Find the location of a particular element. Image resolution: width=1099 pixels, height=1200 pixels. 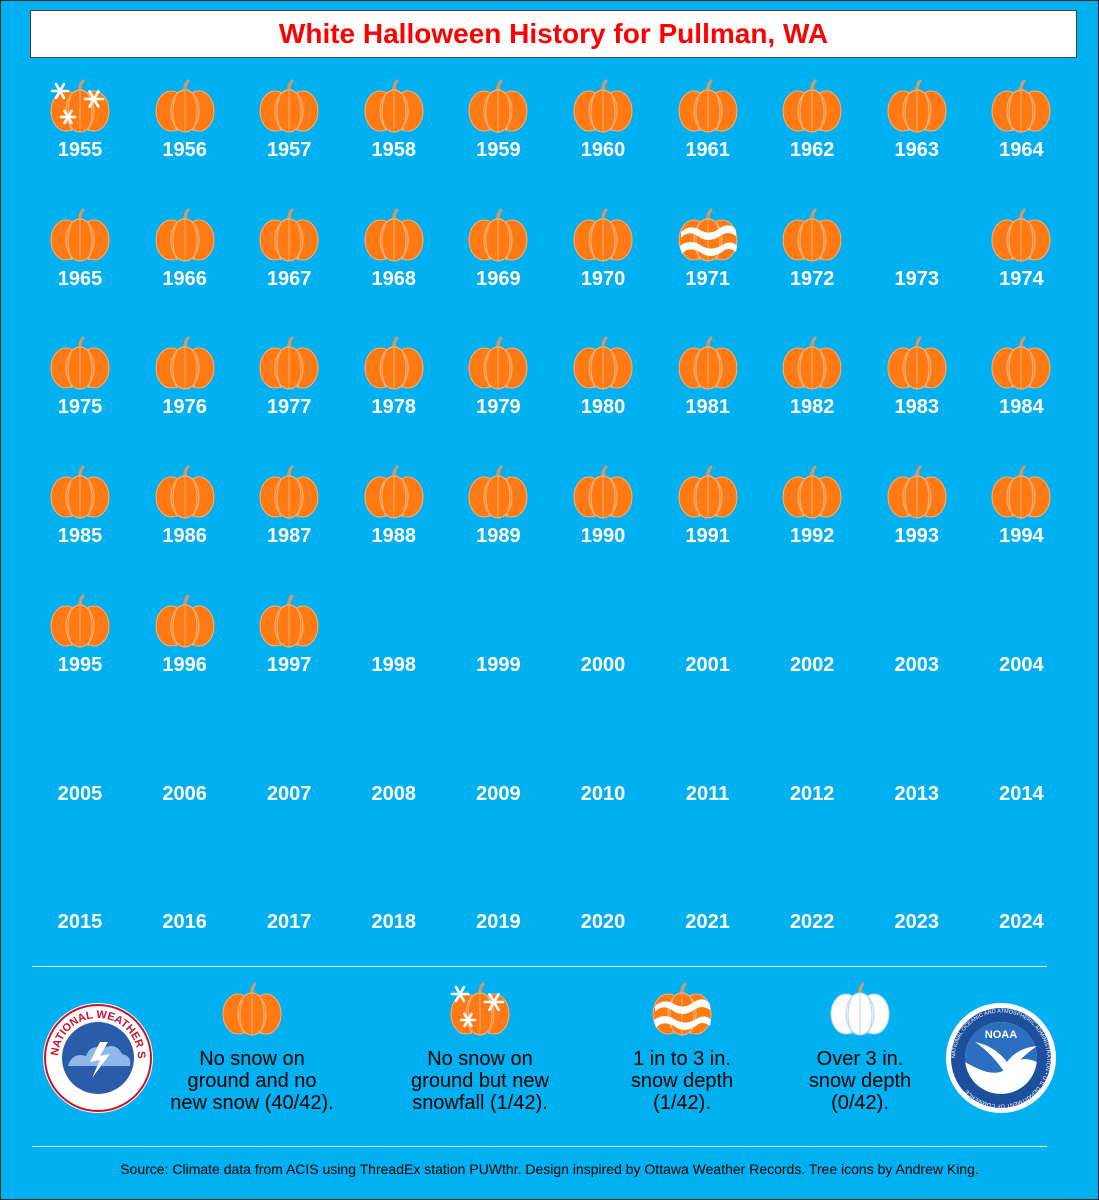

year-label: 1997 is located at coordinates (289, 664).